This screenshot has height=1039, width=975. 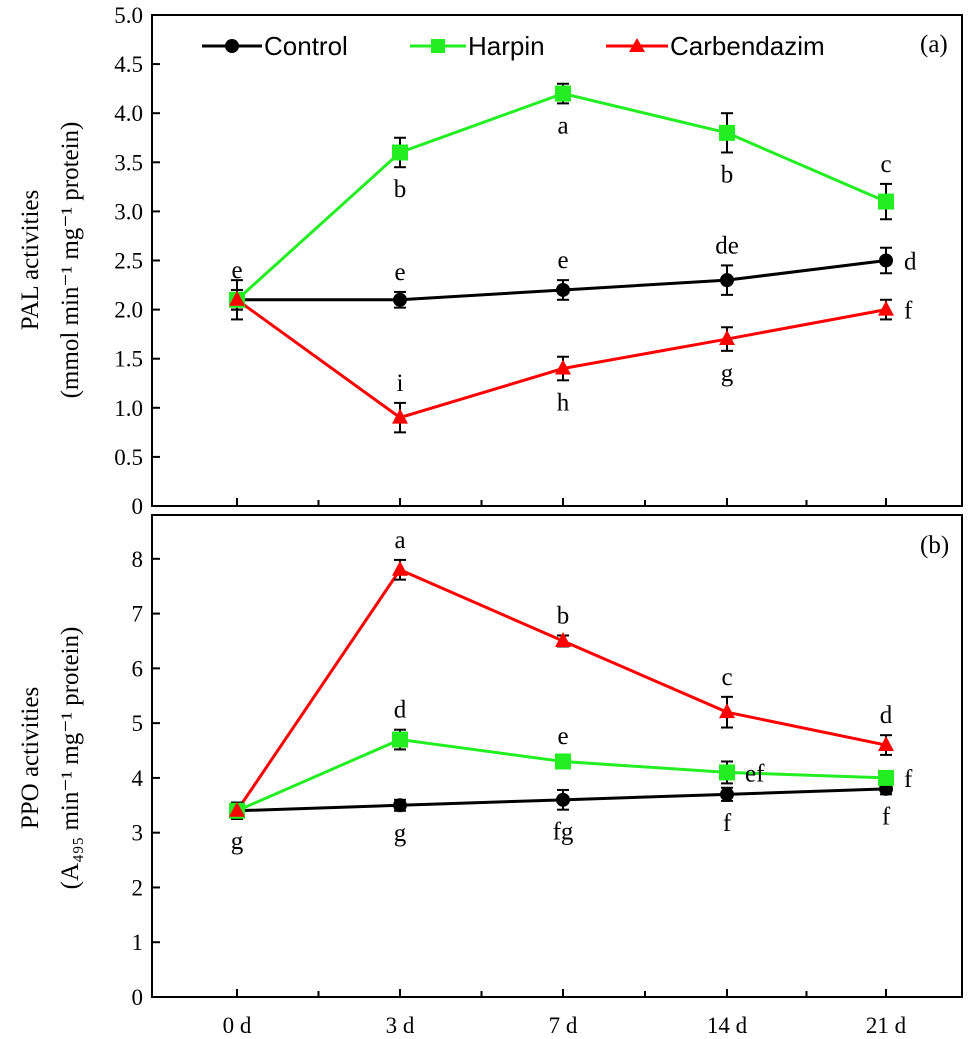 I want to click on panel-a-ylabel-line1: PAL activities, so click(x=30, y=260).